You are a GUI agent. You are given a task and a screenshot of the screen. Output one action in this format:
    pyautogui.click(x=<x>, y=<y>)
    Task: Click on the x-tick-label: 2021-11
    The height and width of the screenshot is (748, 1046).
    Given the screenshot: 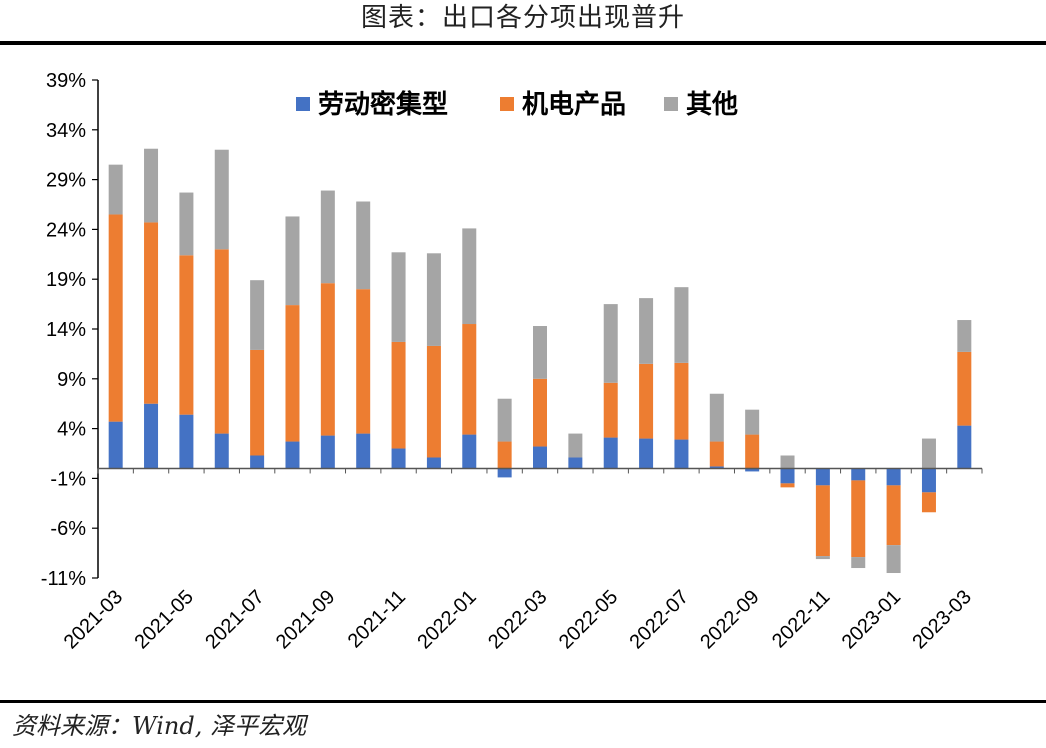 What is the action you would take?
    pyautogui.click(x=377, y=619)
    